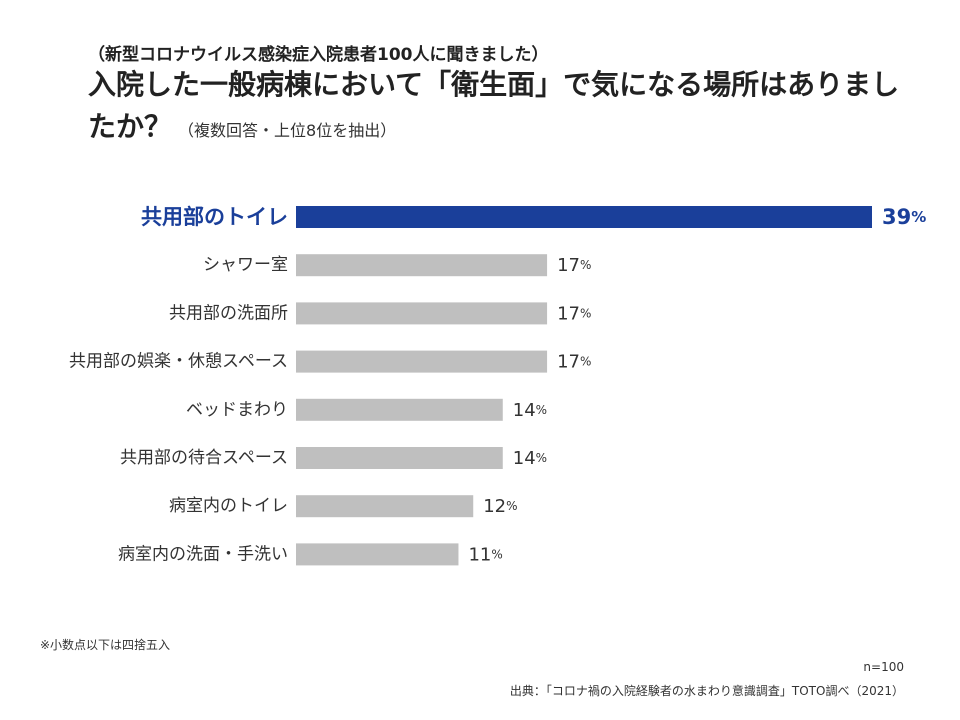 The height and width of the screenshot is (720, 960). I want to click on category-label: 病室内のトイレ, so click(228, 506).